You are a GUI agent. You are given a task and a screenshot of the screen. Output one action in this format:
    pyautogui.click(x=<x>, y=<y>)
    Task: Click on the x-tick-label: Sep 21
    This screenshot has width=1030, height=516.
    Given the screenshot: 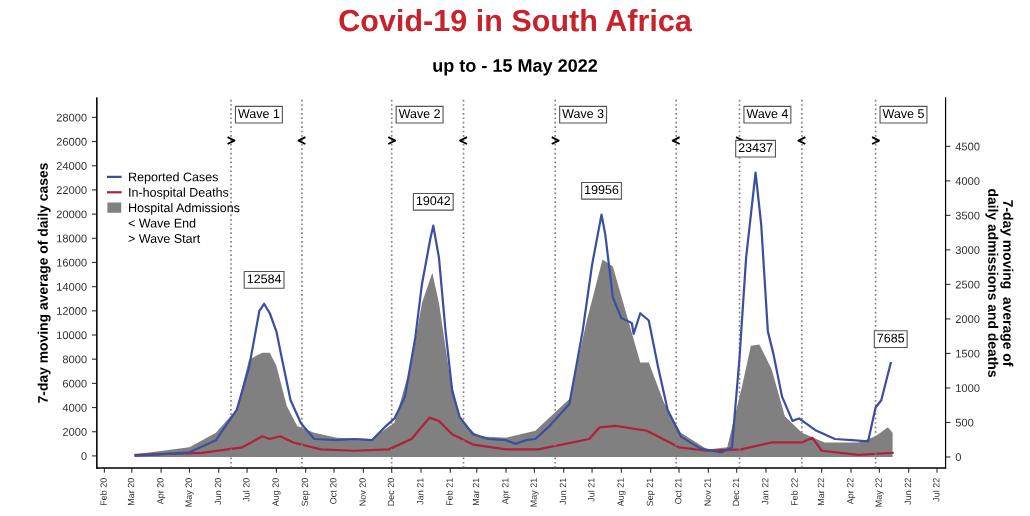 What is the action you would take?
    pyautogui.click(x=650, y=492)
    